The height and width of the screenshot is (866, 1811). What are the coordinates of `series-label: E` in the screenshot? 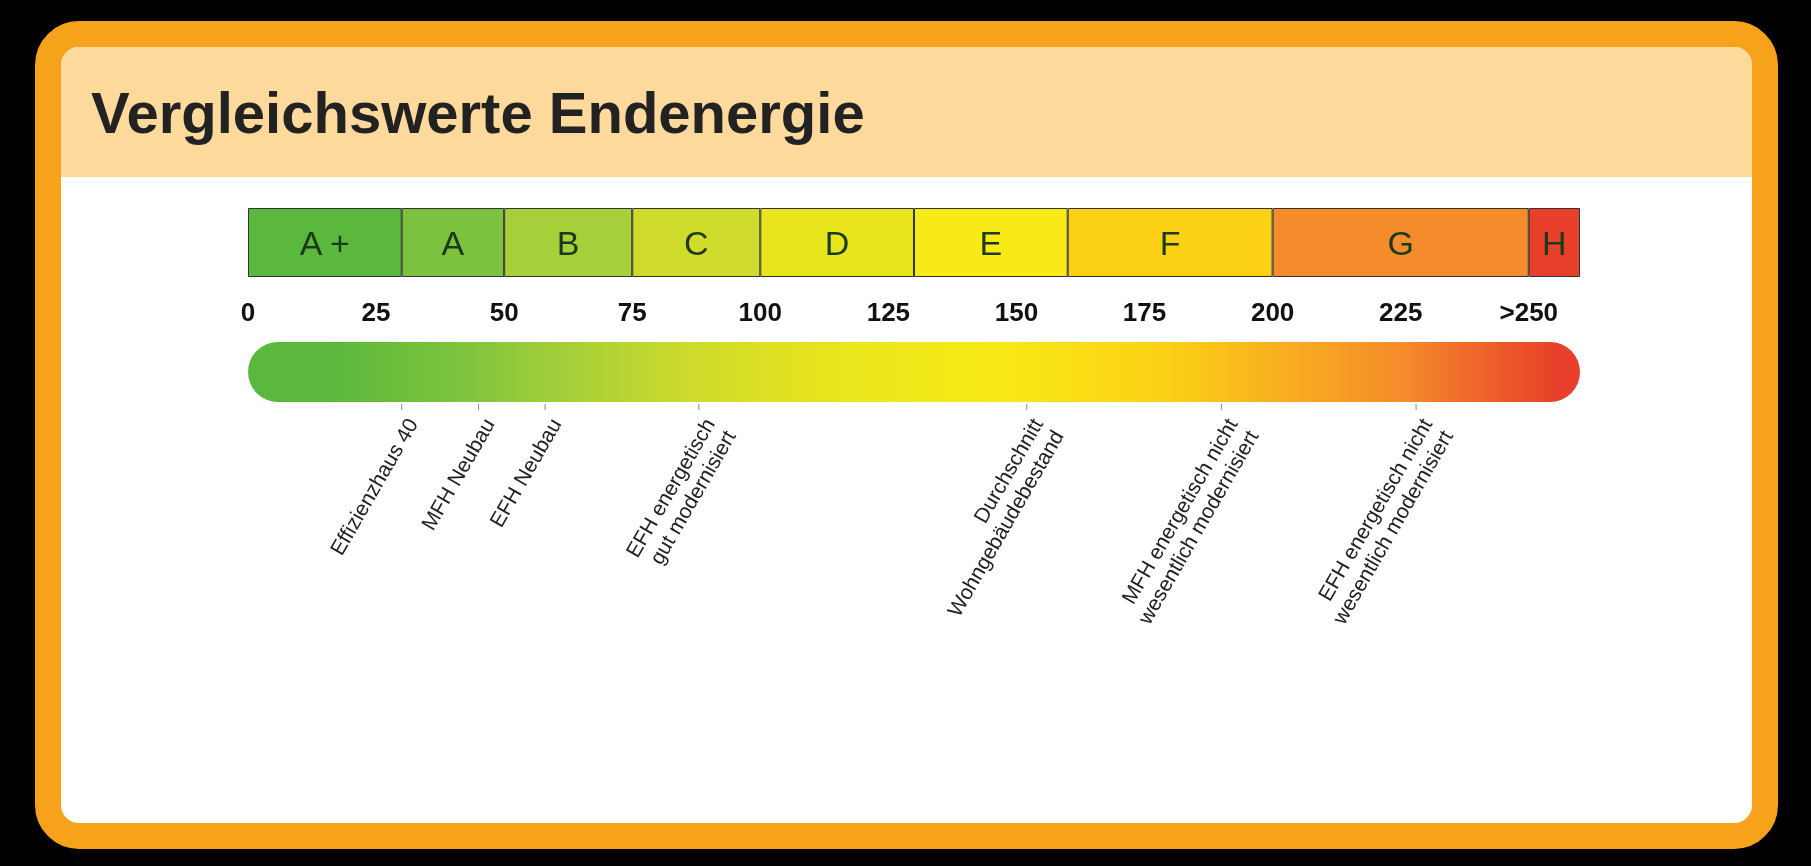 It's located at (991, 242).